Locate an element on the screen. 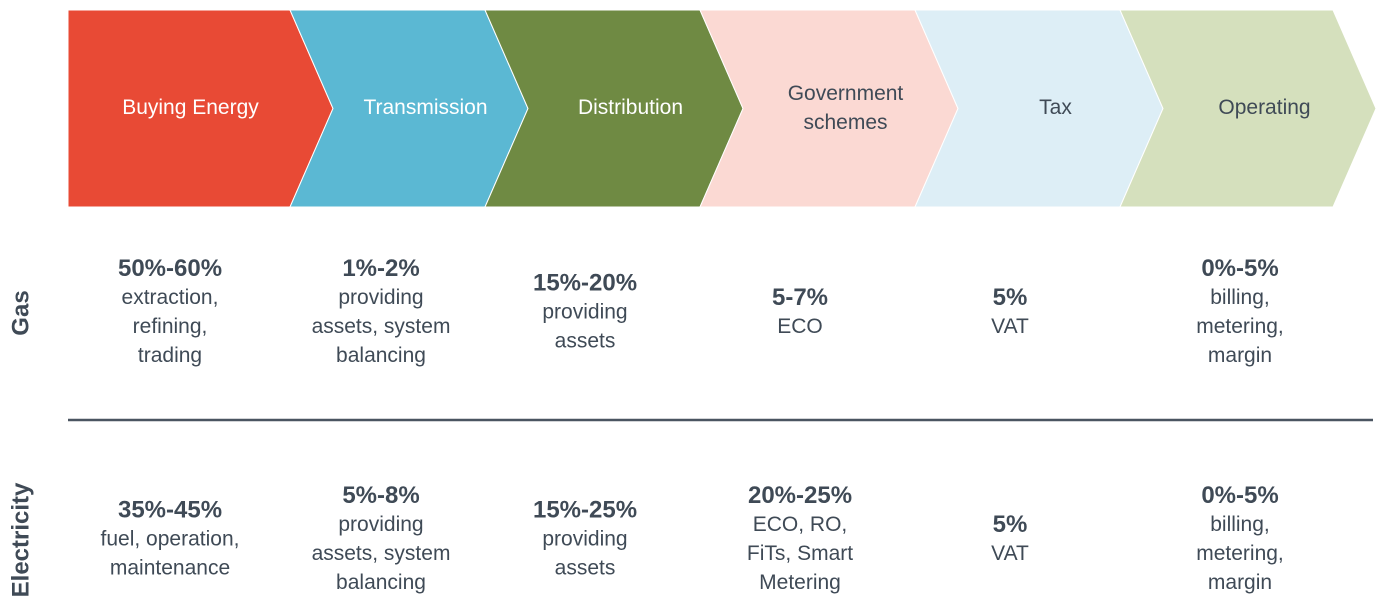 The height and width of the screenshot is (606, 1385). stage-label: Buying Energy is located at coordinates (190, 107).